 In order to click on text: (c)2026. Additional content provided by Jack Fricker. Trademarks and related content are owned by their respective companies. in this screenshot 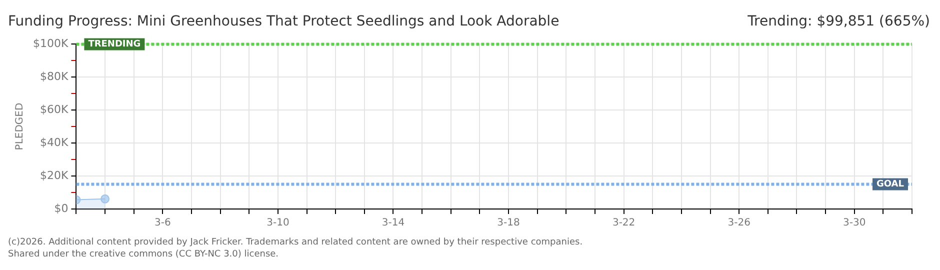, I will do `click(295, 242)`.